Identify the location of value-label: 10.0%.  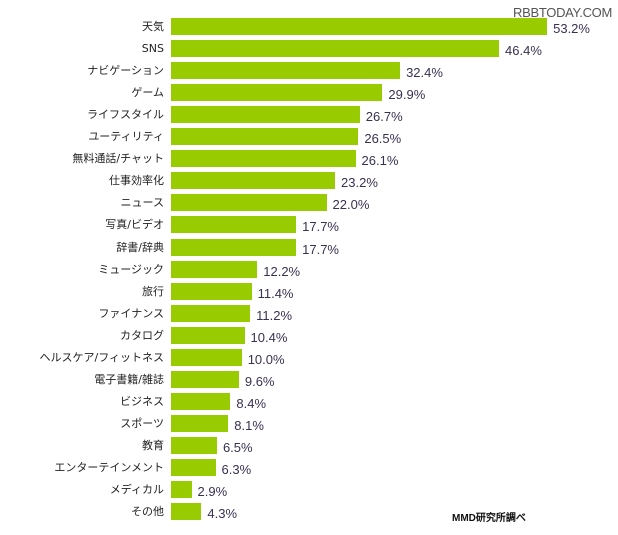
(266, 359).